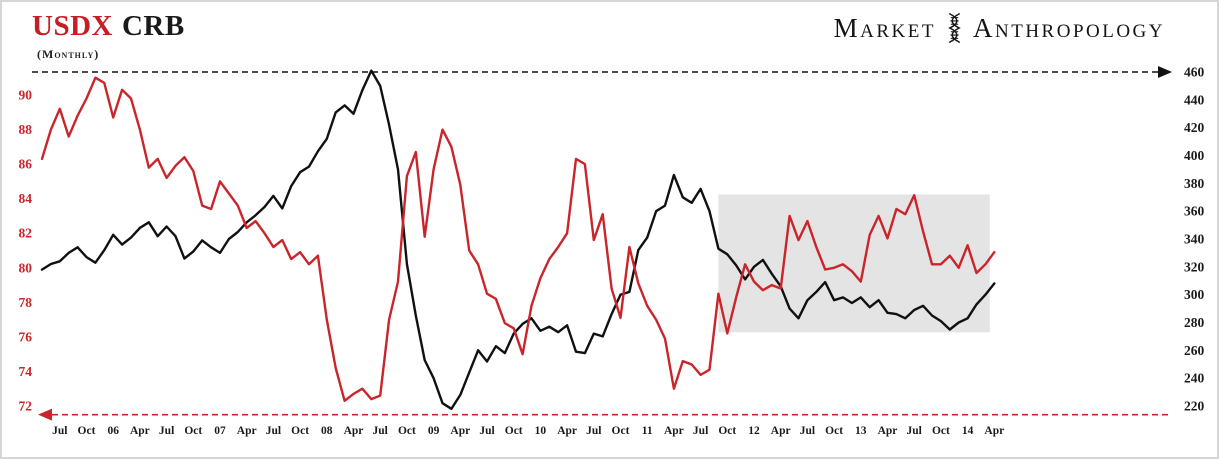  Describe the element at coordinates (1194, 99) in the screenshot. I see `right-axis-tick-label: 440` at that location.